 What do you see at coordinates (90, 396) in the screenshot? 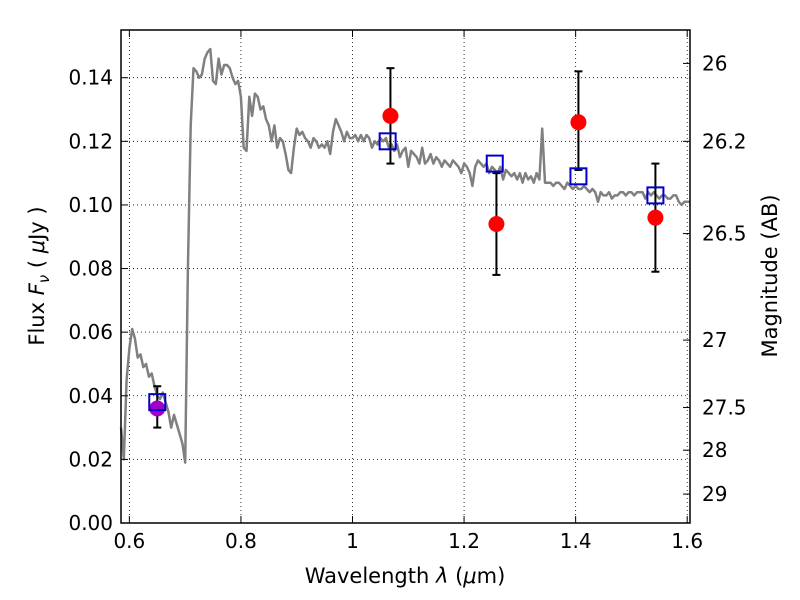
I see `y-tick-label: 0.04` at bounding box center [90, 396].